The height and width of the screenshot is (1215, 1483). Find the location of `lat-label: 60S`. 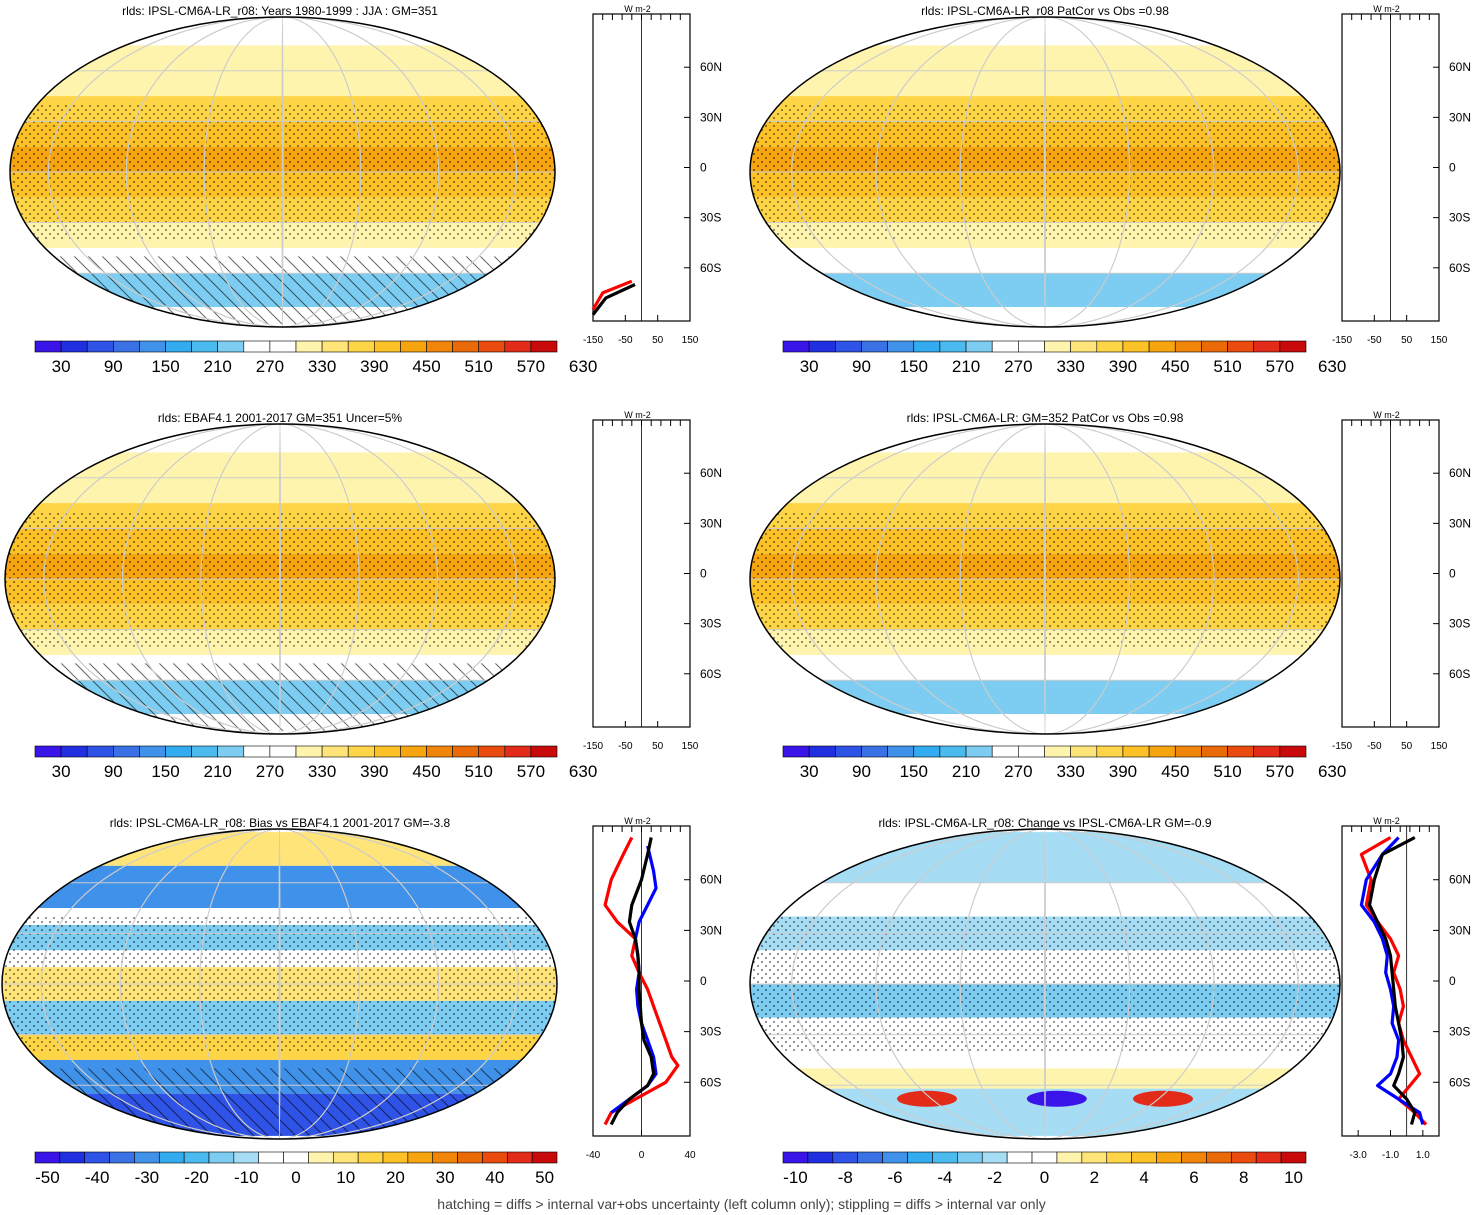

lat-label: 60S is located at coordinates (1459, 1082).